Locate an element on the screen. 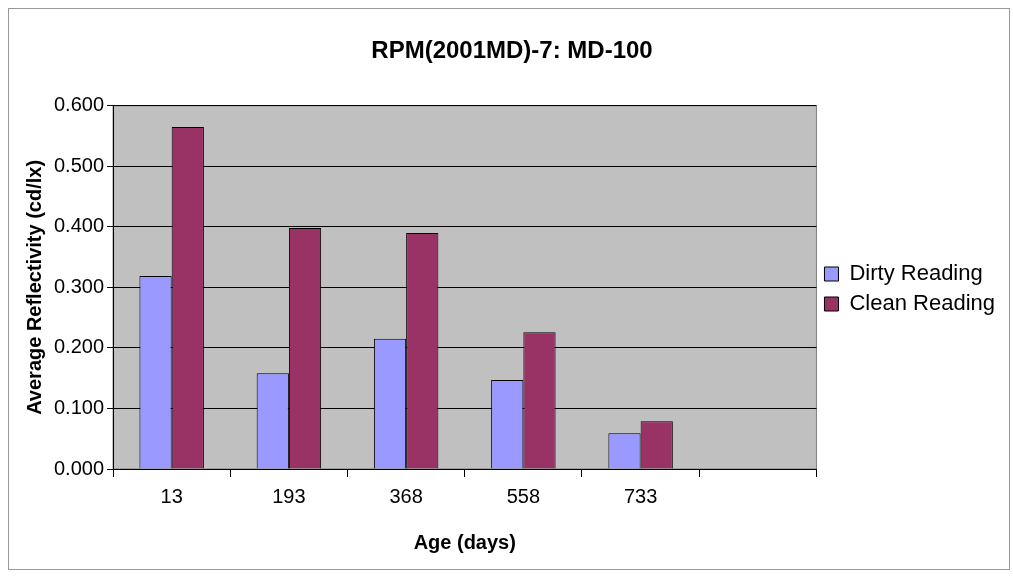 The width and height of the screenshot is (1013, 577). x-tick-label: 368 is located at coordinates (406, 495).